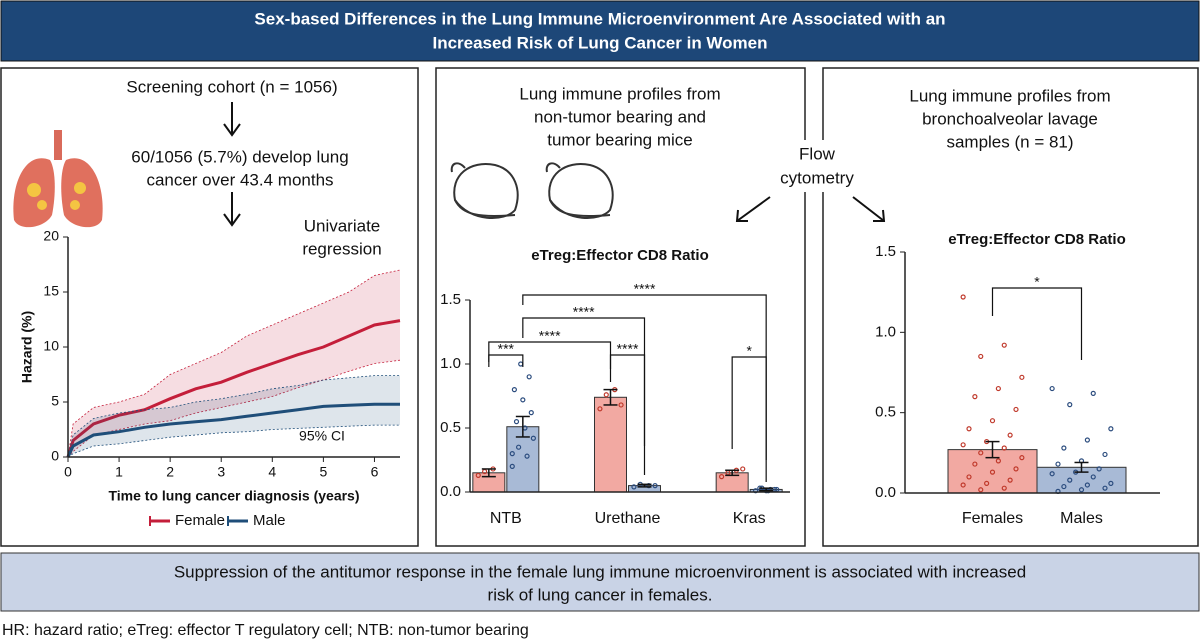  Describe the element at coordinates (599, 42) in the screenshot. I see `title: Increased Risk of Lung Cancer in Women` at that location.